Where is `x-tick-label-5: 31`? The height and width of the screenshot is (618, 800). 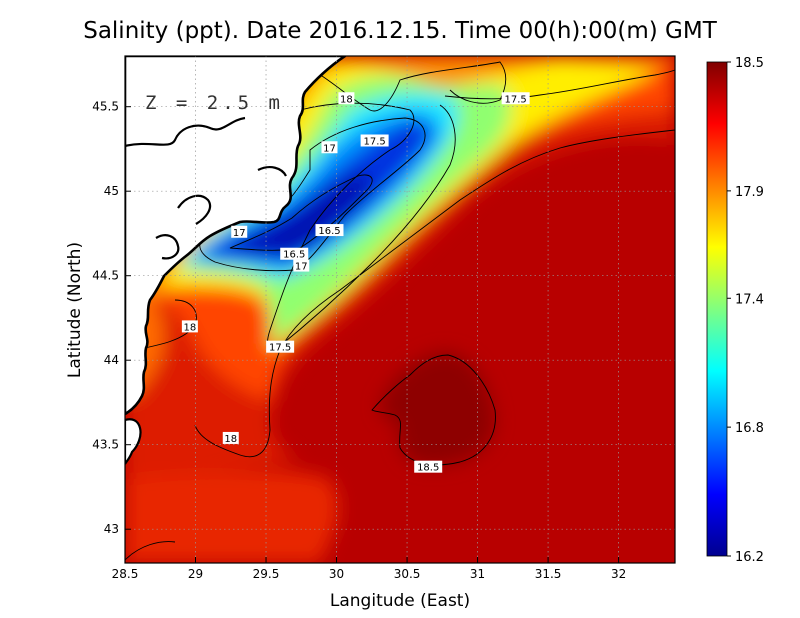
x-tick-label-5: 31 is located at coordinates (477, 574).